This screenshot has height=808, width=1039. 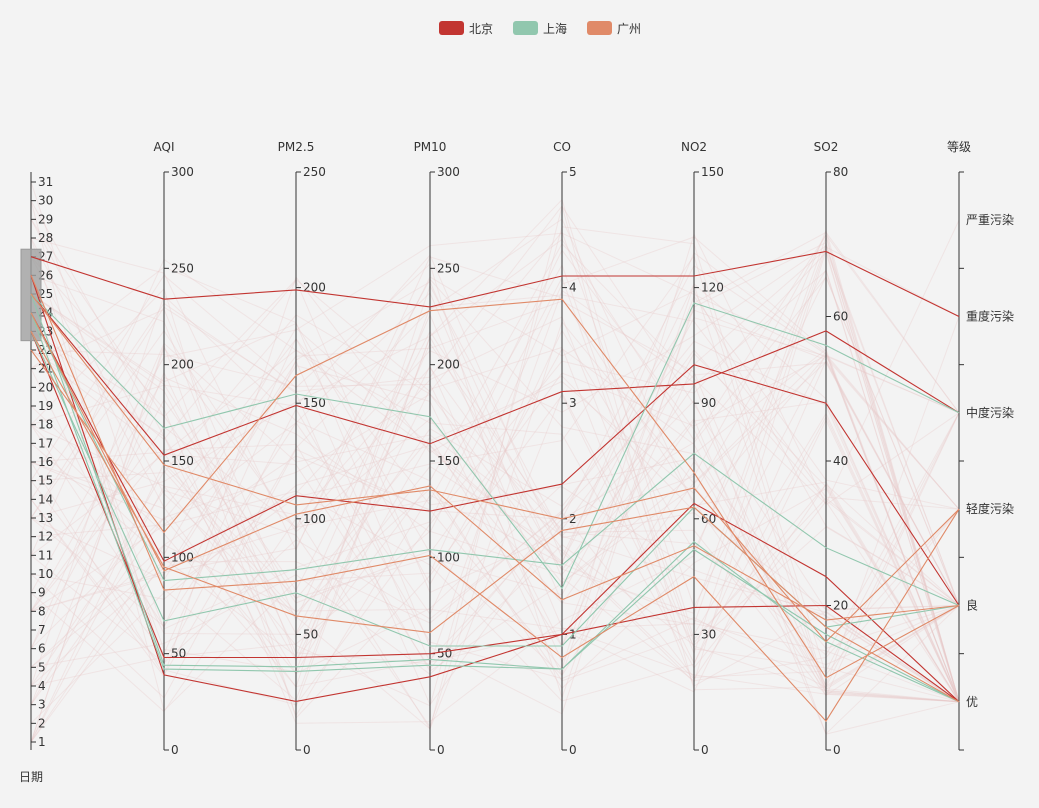 What do you see at coordinates (45, 555) in the screenshot?
I see `tick-label: 11` at bounding box center [45, 555].